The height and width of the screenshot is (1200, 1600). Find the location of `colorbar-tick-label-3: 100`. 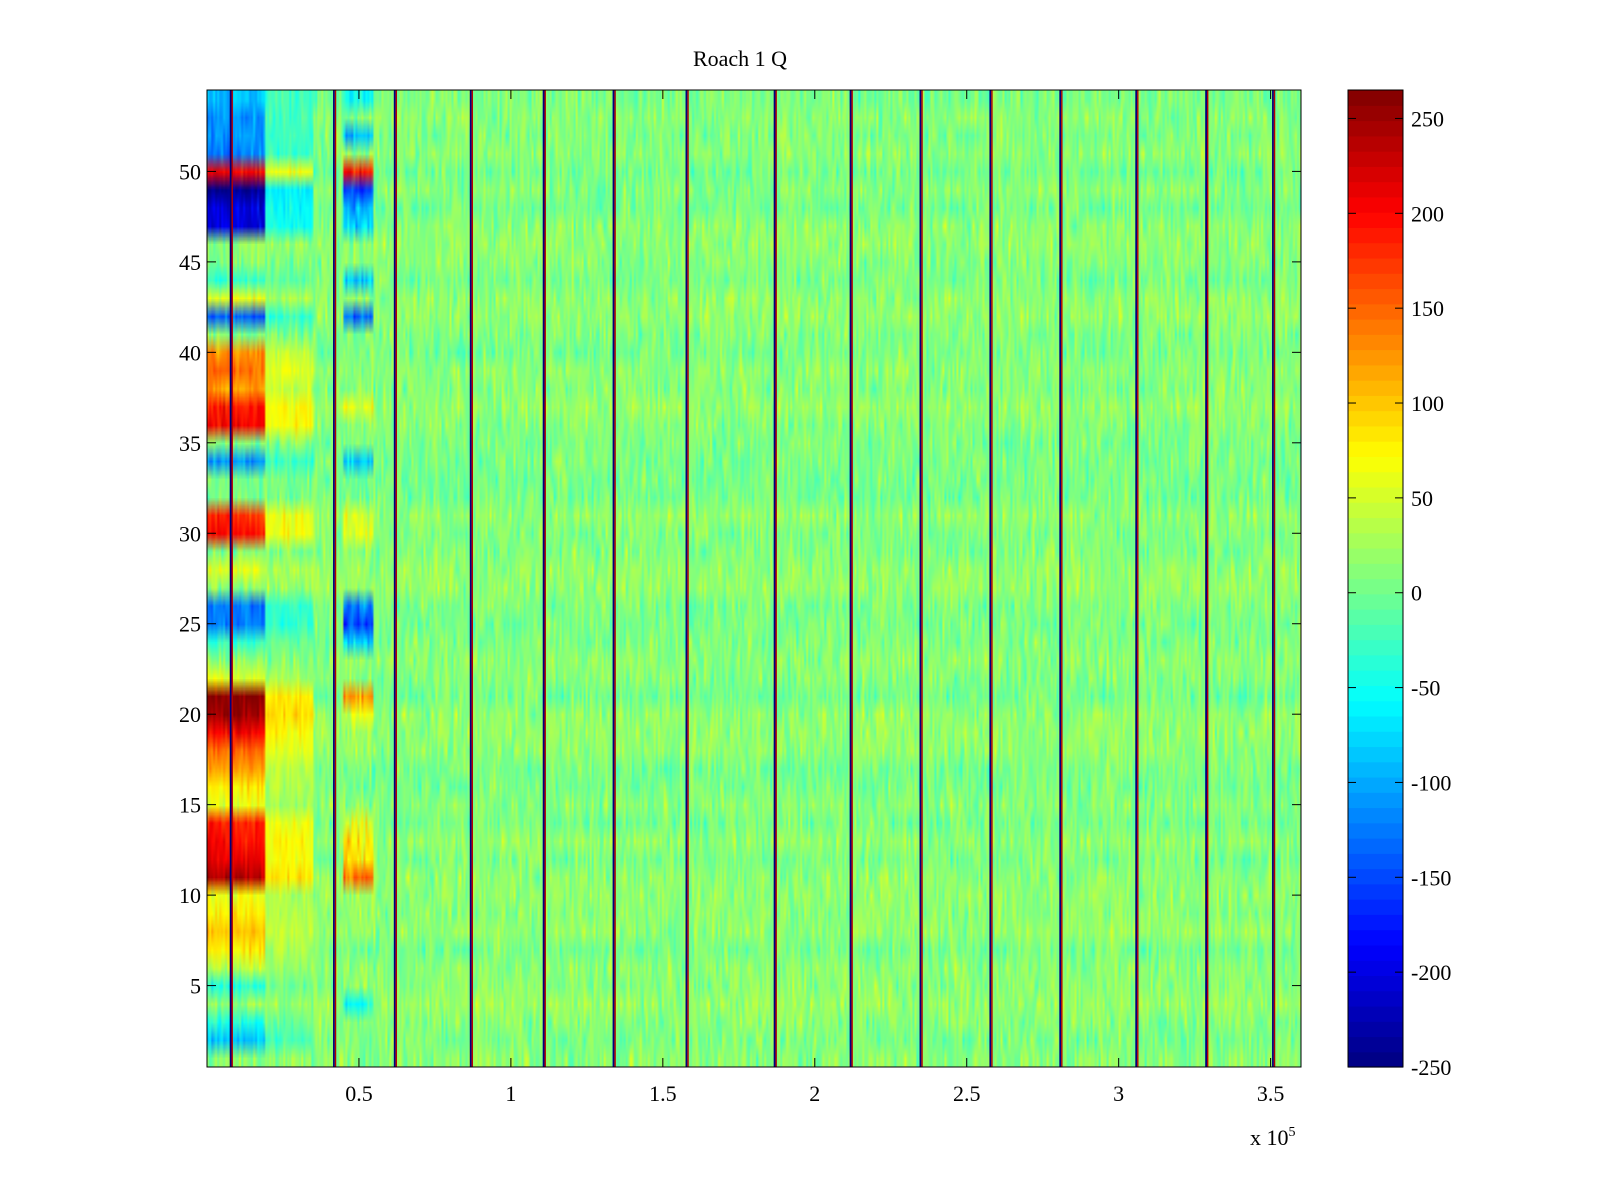

colorbar-tick-label-3: 100 is located at coordinates (1427, 403).